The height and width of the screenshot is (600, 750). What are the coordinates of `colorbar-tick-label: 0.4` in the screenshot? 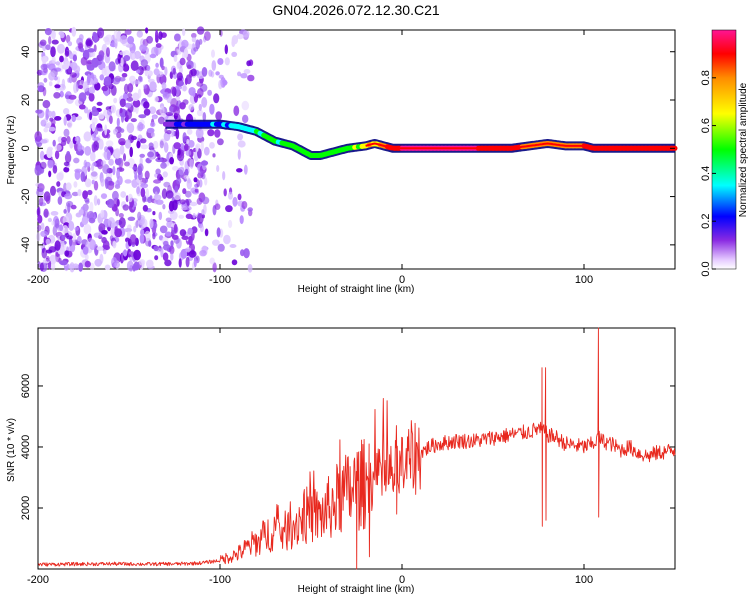 It's located at (706, 173).